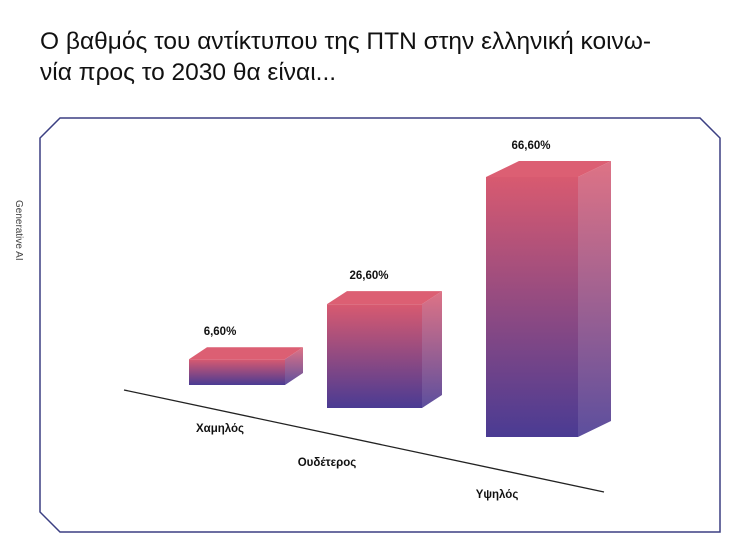 Image resolution: width=742 pixels, height=552 pixels. What do you see at coordinates (18, 230) in the screenshot?
I see `side-label: Generative AI` at bounding box center [18, 230].